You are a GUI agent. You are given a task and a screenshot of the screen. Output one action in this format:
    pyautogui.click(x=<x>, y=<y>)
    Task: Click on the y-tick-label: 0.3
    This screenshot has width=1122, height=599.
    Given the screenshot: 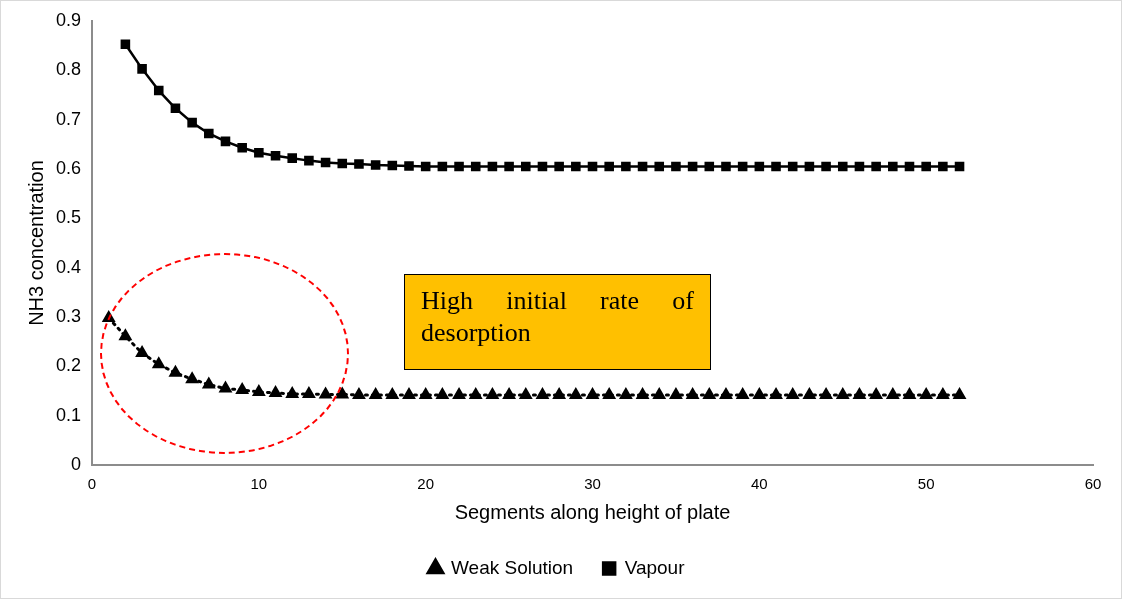 What is the action you would take?
    pyautogui.click(x=68, y=315)
    